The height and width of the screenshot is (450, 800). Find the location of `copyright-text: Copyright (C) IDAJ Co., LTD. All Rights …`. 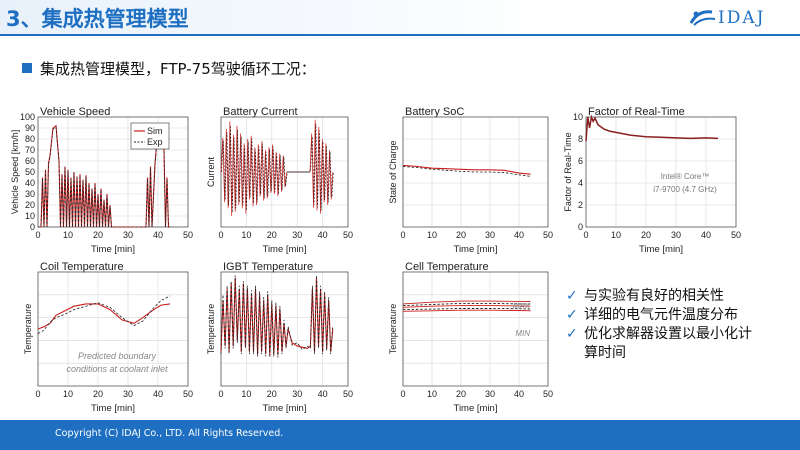

copyright-text: Copyright (C) IDAJ Co., LTD. All Rights … is located at coordinates (169, 433).